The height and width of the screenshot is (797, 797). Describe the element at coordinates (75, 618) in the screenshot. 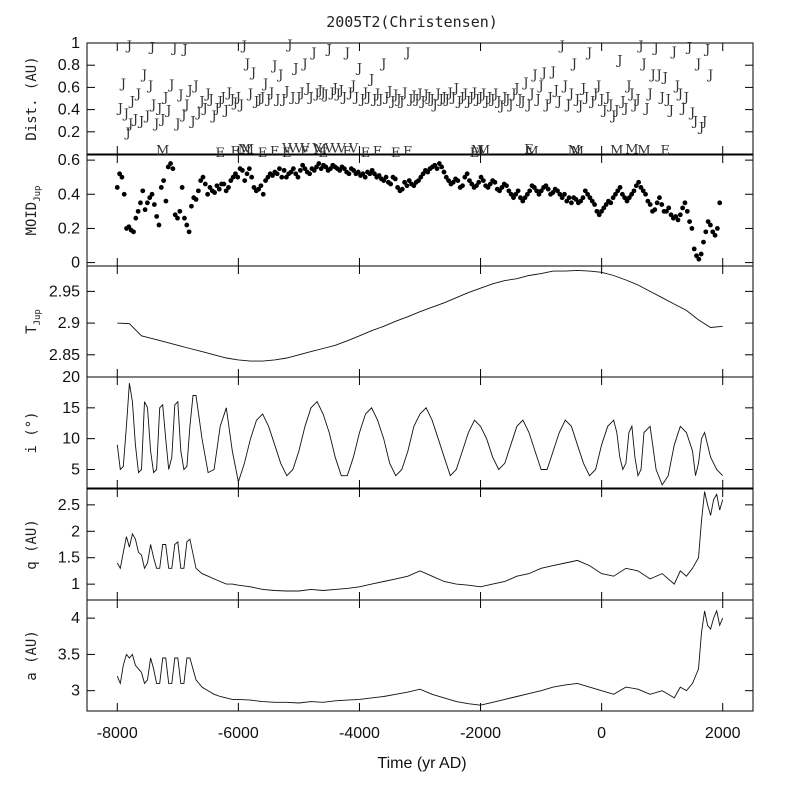

I see `y-tick-label: 4` at that location.